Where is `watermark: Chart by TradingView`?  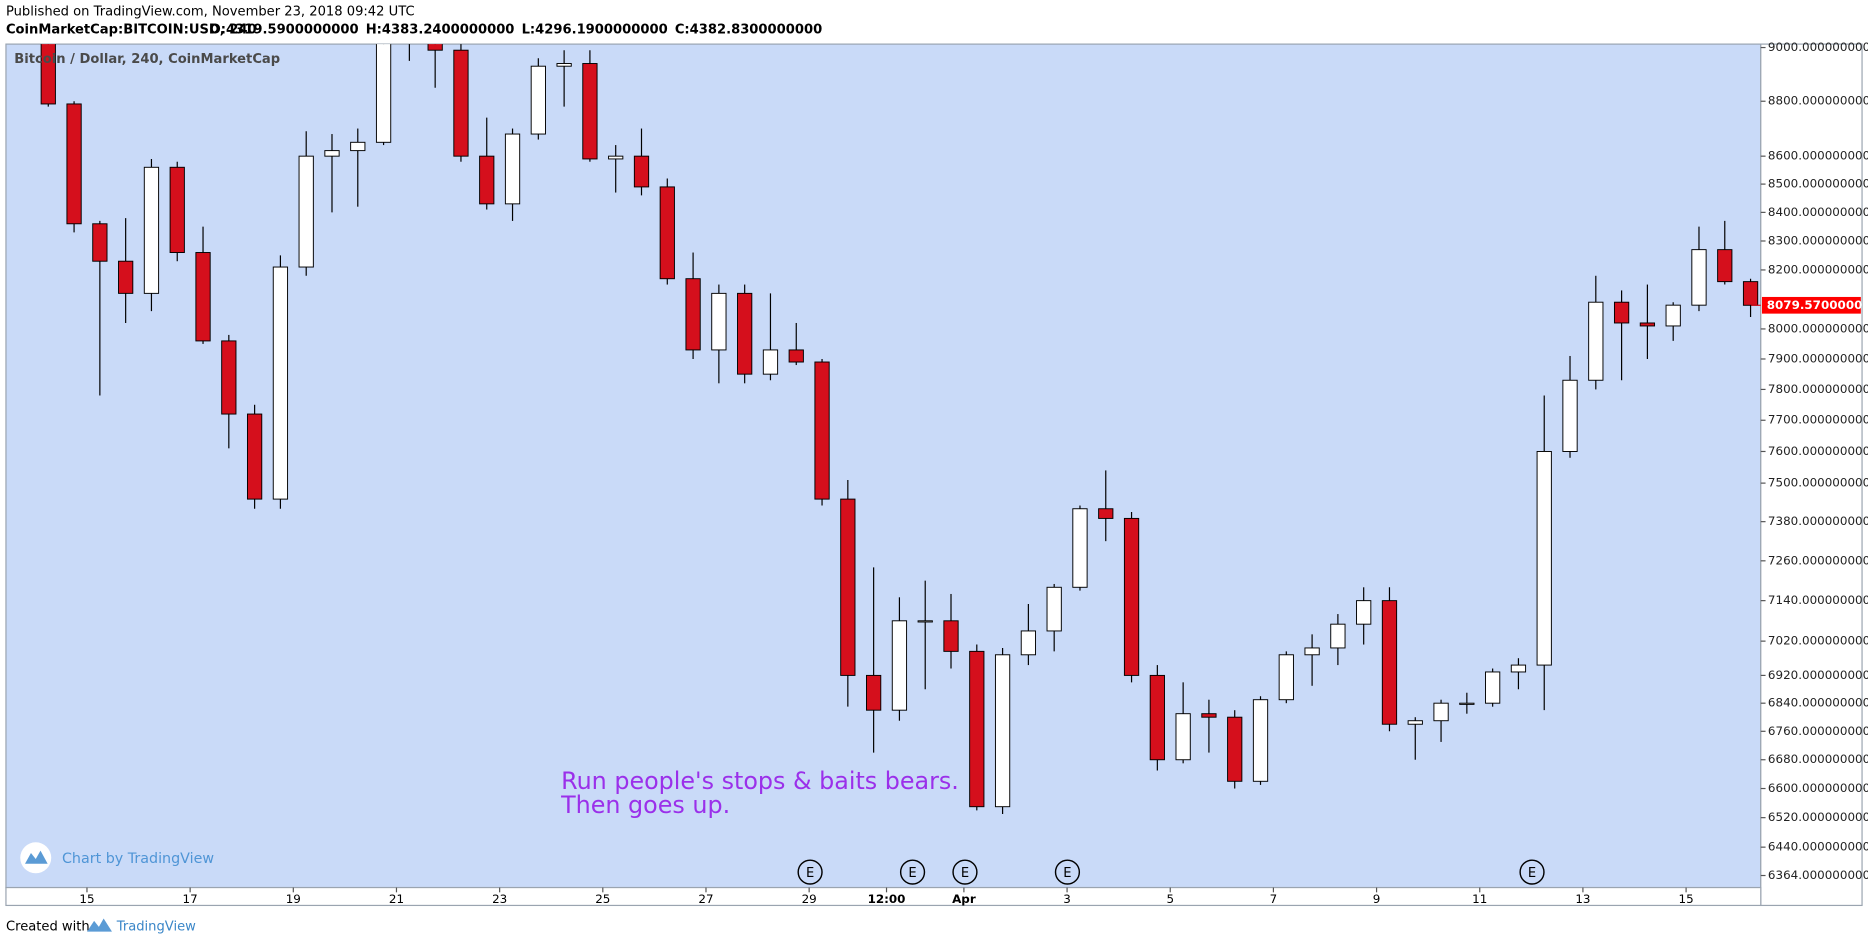 watermark: Chart by TradingView is located at coordinates (138, 859).